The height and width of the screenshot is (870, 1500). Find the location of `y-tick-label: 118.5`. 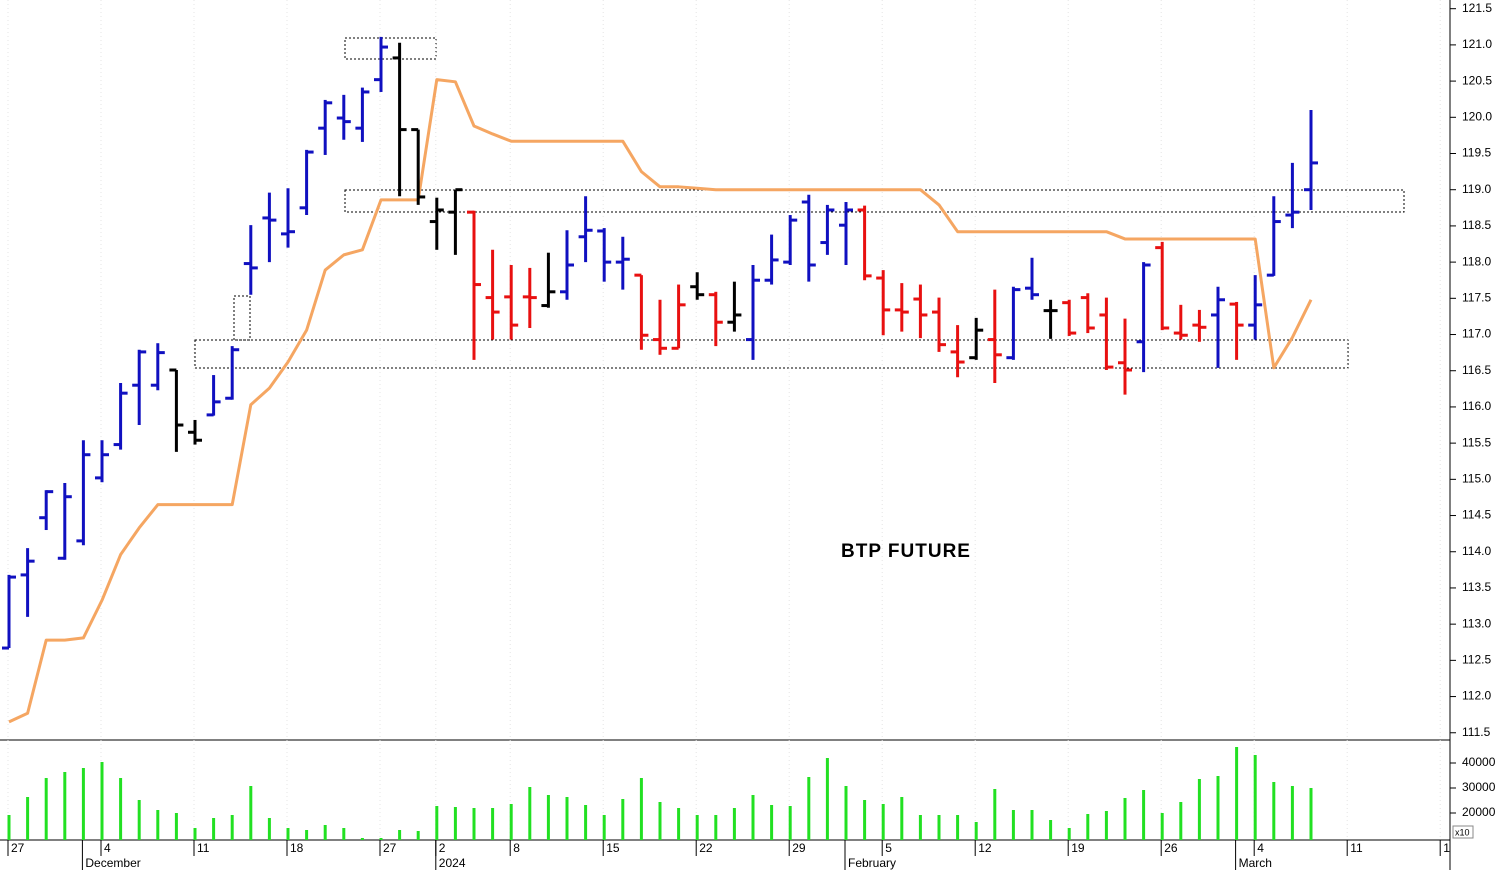

y-tick-label: 118.5 is located at coordinates (1476, 225).